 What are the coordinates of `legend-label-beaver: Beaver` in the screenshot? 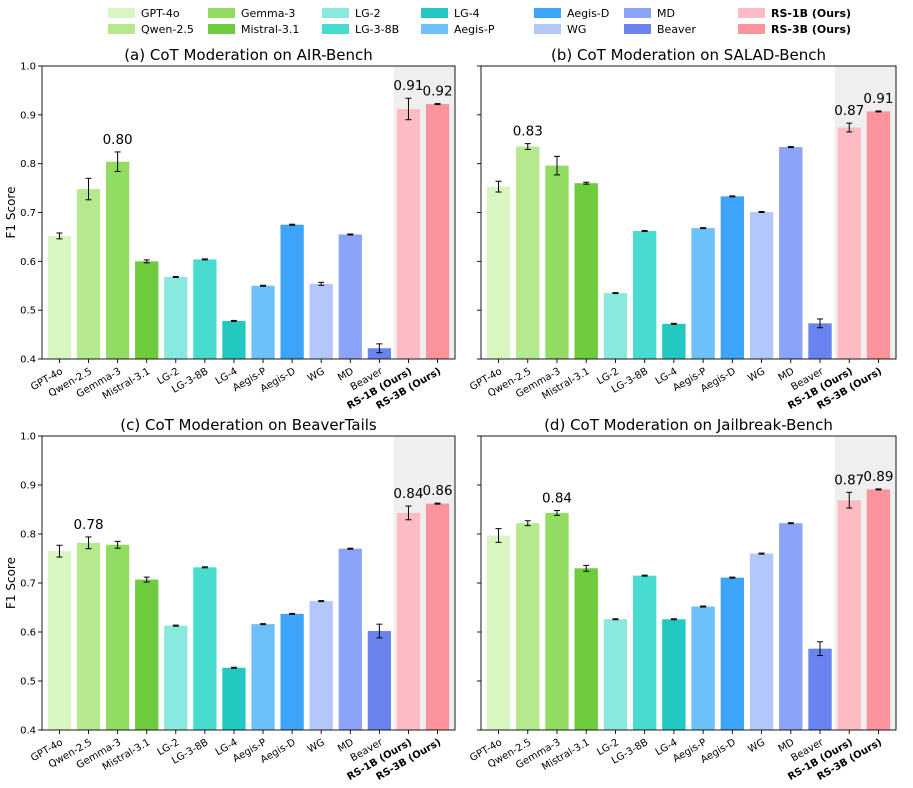 It's located at (676, 29).